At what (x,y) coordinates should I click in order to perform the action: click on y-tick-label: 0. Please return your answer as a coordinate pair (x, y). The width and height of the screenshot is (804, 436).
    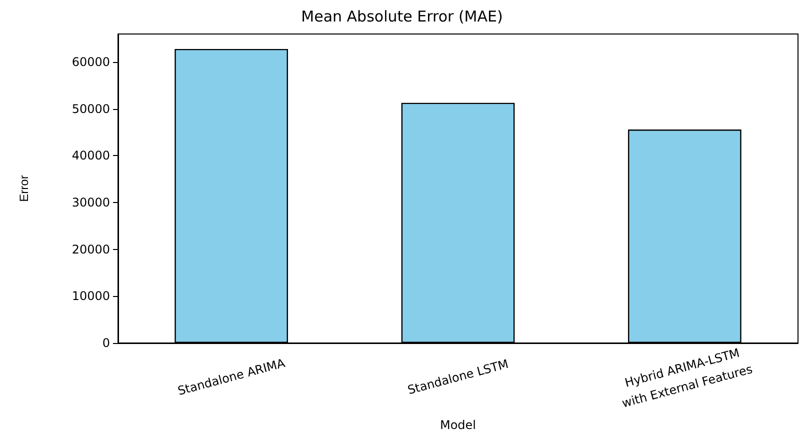
    Looking at the image, I should click on (106, 343).